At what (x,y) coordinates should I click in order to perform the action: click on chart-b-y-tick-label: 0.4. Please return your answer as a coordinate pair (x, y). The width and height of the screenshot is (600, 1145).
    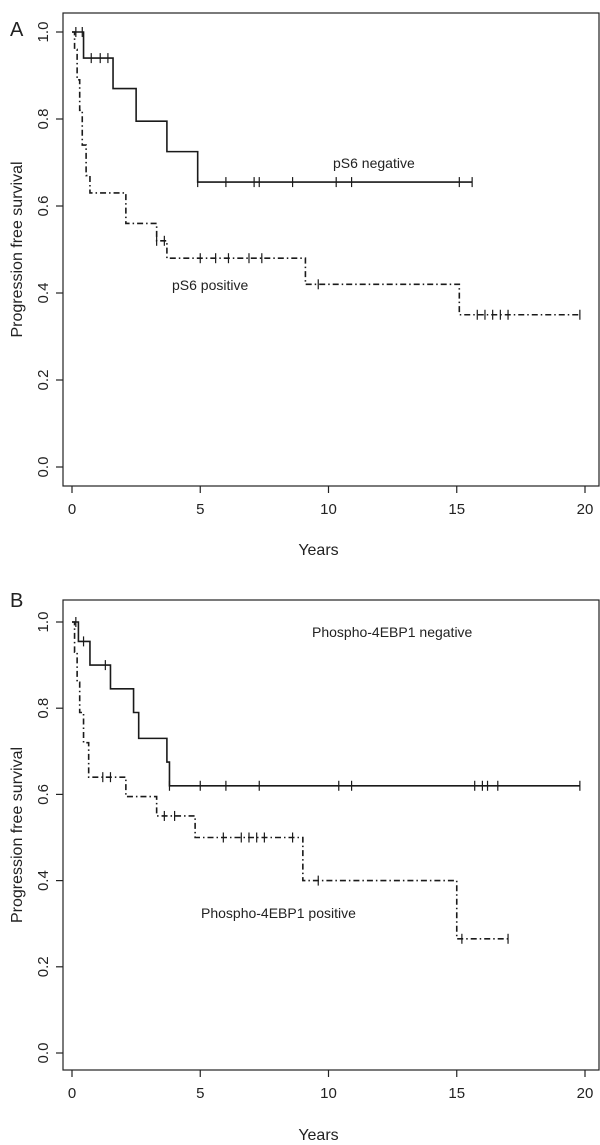
    Looking at the image, I should click on (43, 880).